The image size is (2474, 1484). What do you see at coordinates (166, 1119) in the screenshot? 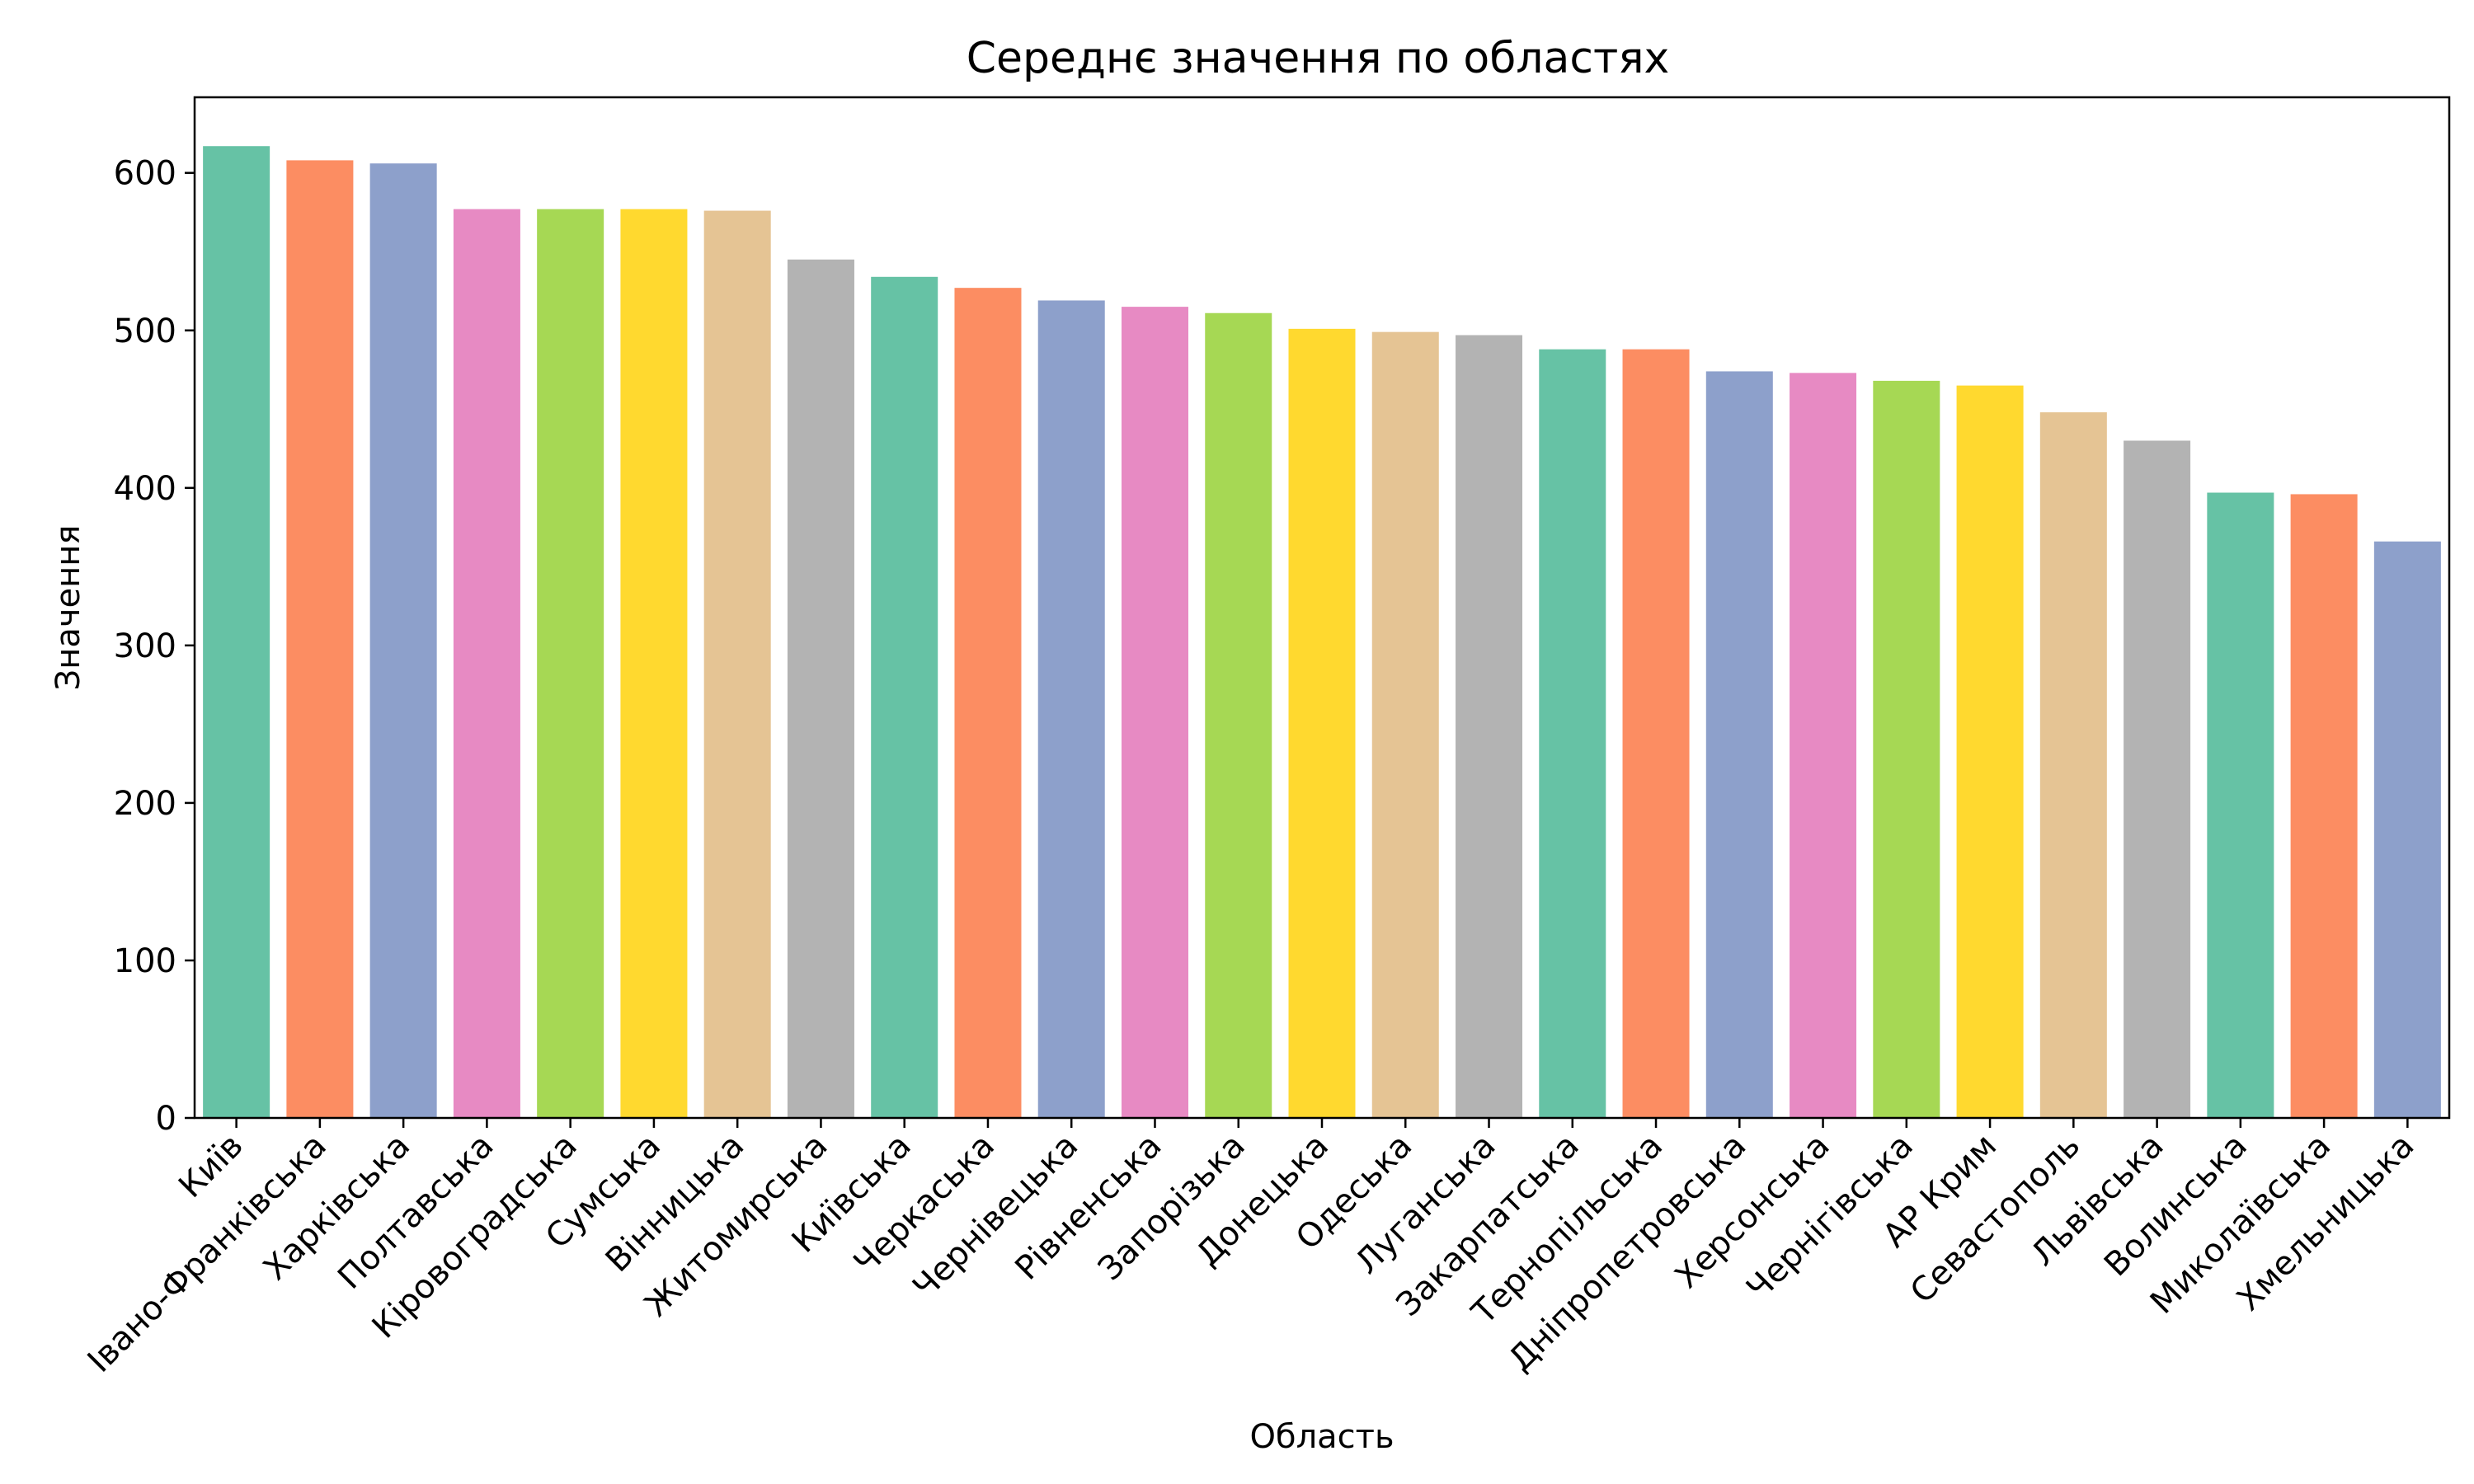
I see `y-tick-label: 0` at bounding box center [166, 1119].